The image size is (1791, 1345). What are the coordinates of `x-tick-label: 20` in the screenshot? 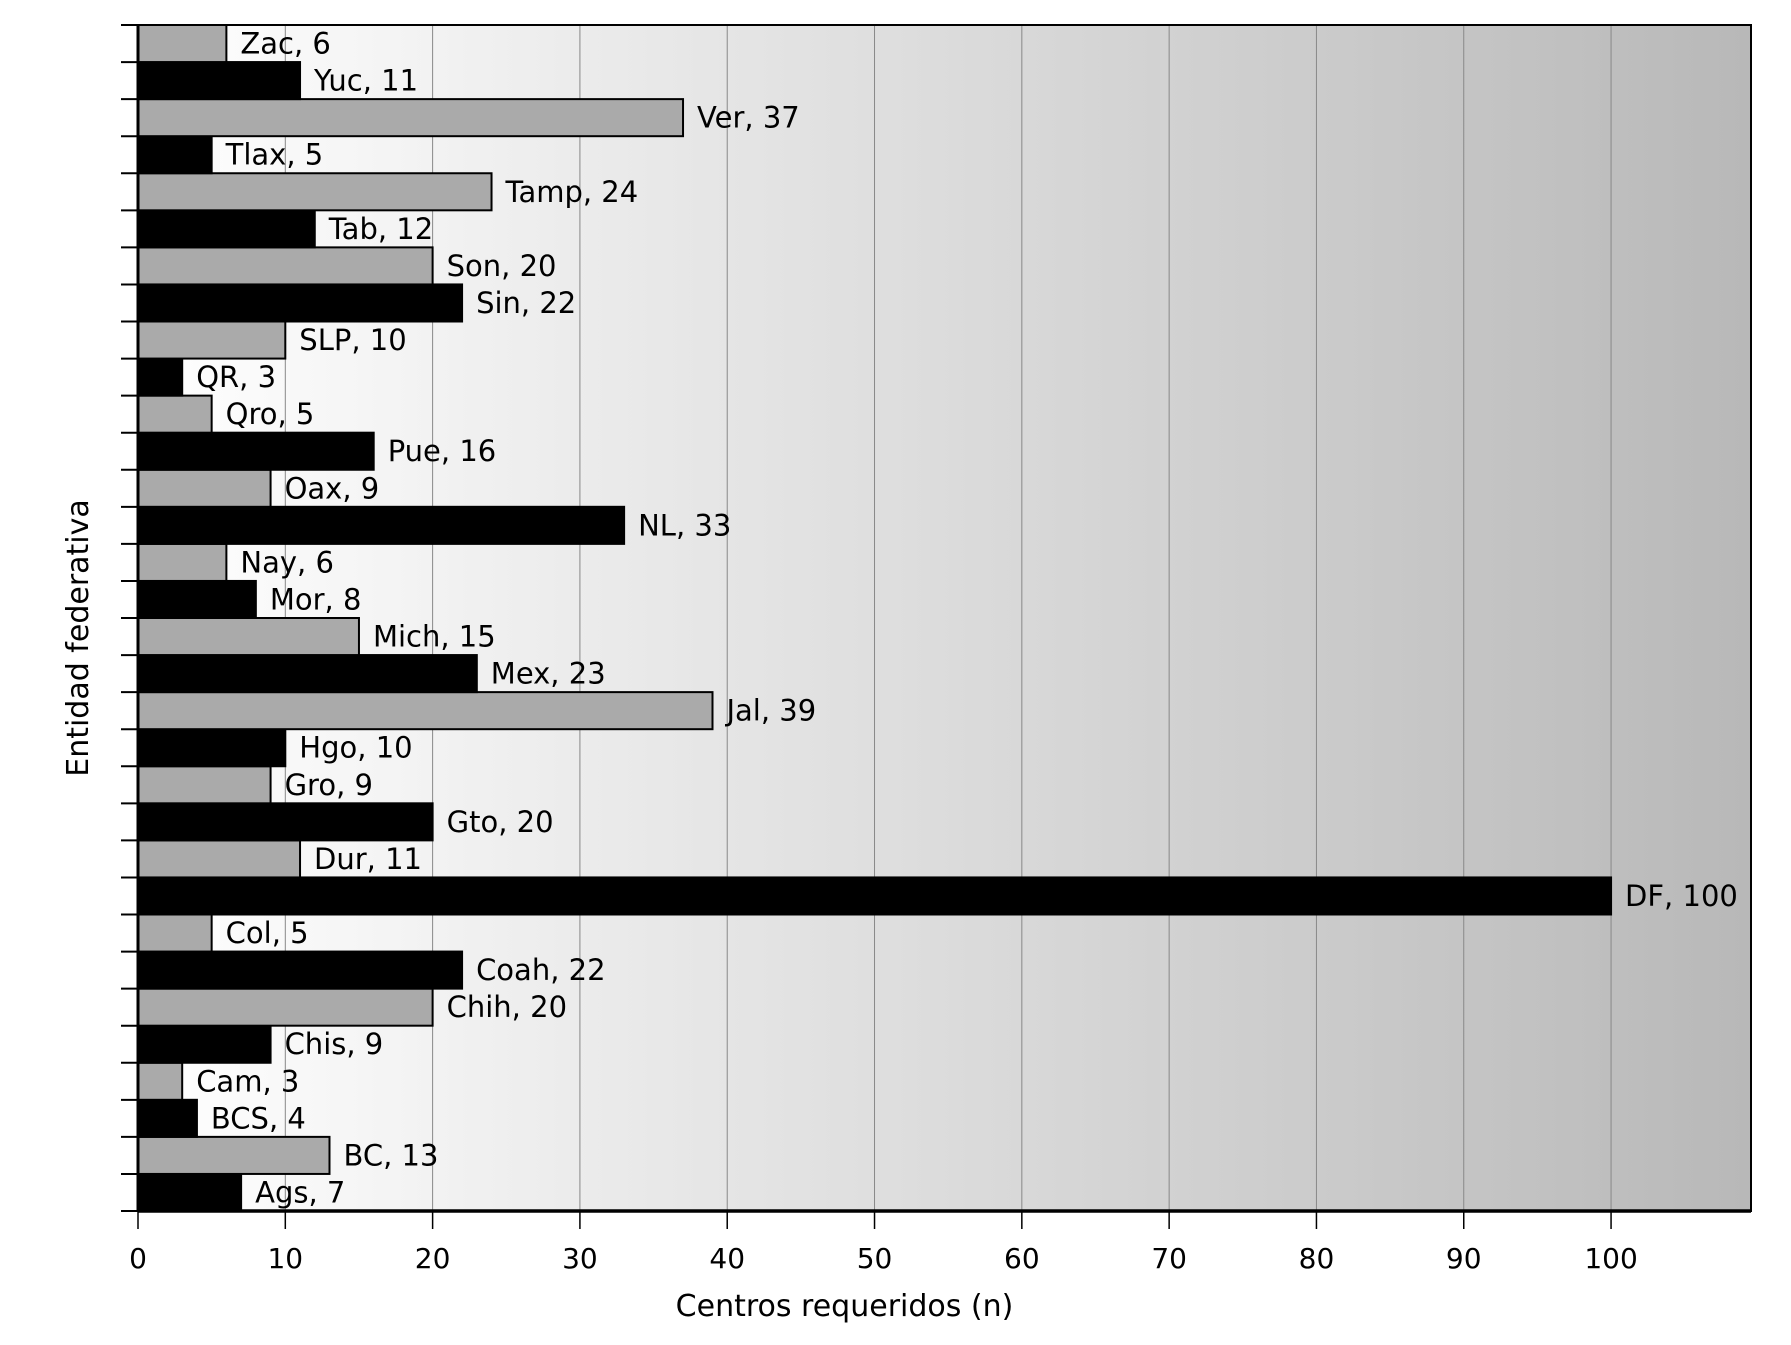 It's located at (433, 1258).